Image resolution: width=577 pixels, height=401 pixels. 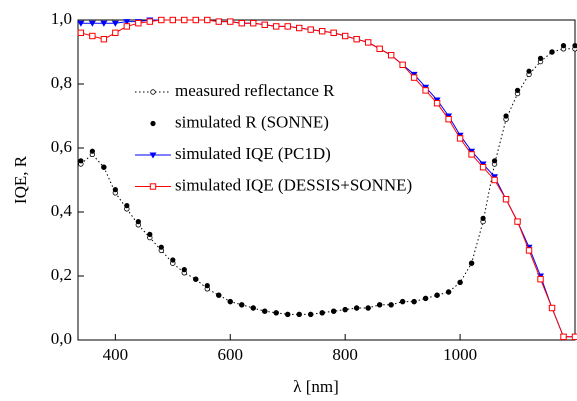 I want to click on x-tick-label: 400, so click(x=116, y=354).